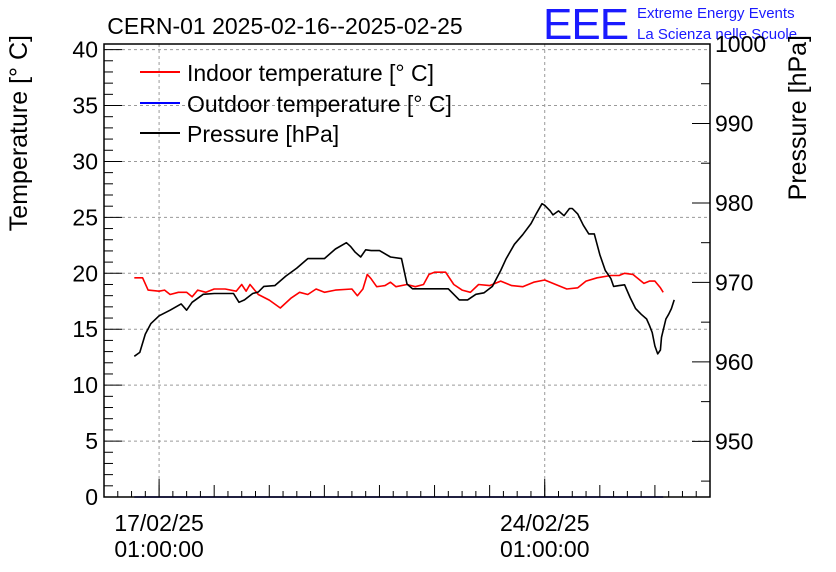 Image resolution: width=836 pixels, height=572 pixels. Describe the element at coordinates (734, 441) in the screenshot. I see `y2-tick-label: 950` at that location.